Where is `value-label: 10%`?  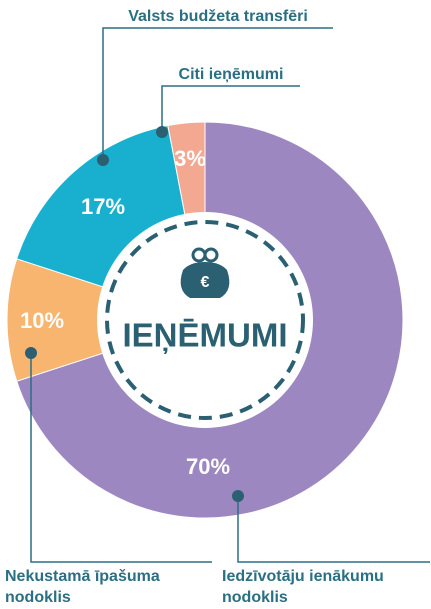
value-label: 10% is located at coordinates (42, 320).